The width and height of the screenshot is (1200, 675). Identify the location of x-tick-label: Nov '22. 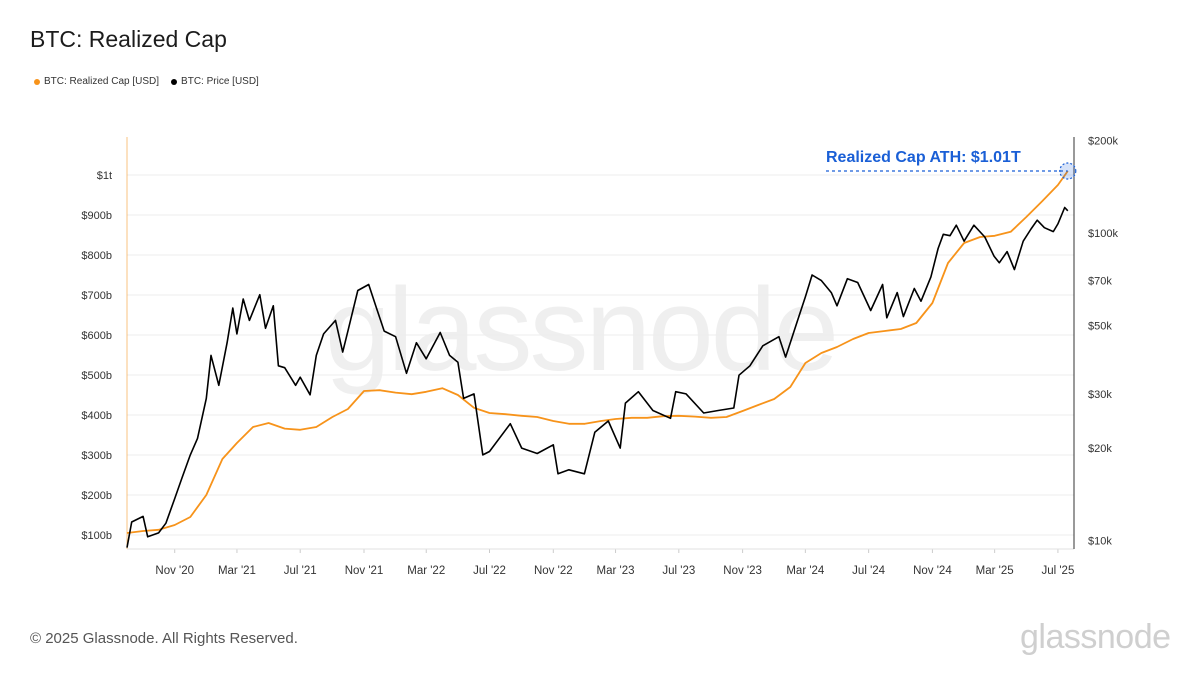
(553, 571).